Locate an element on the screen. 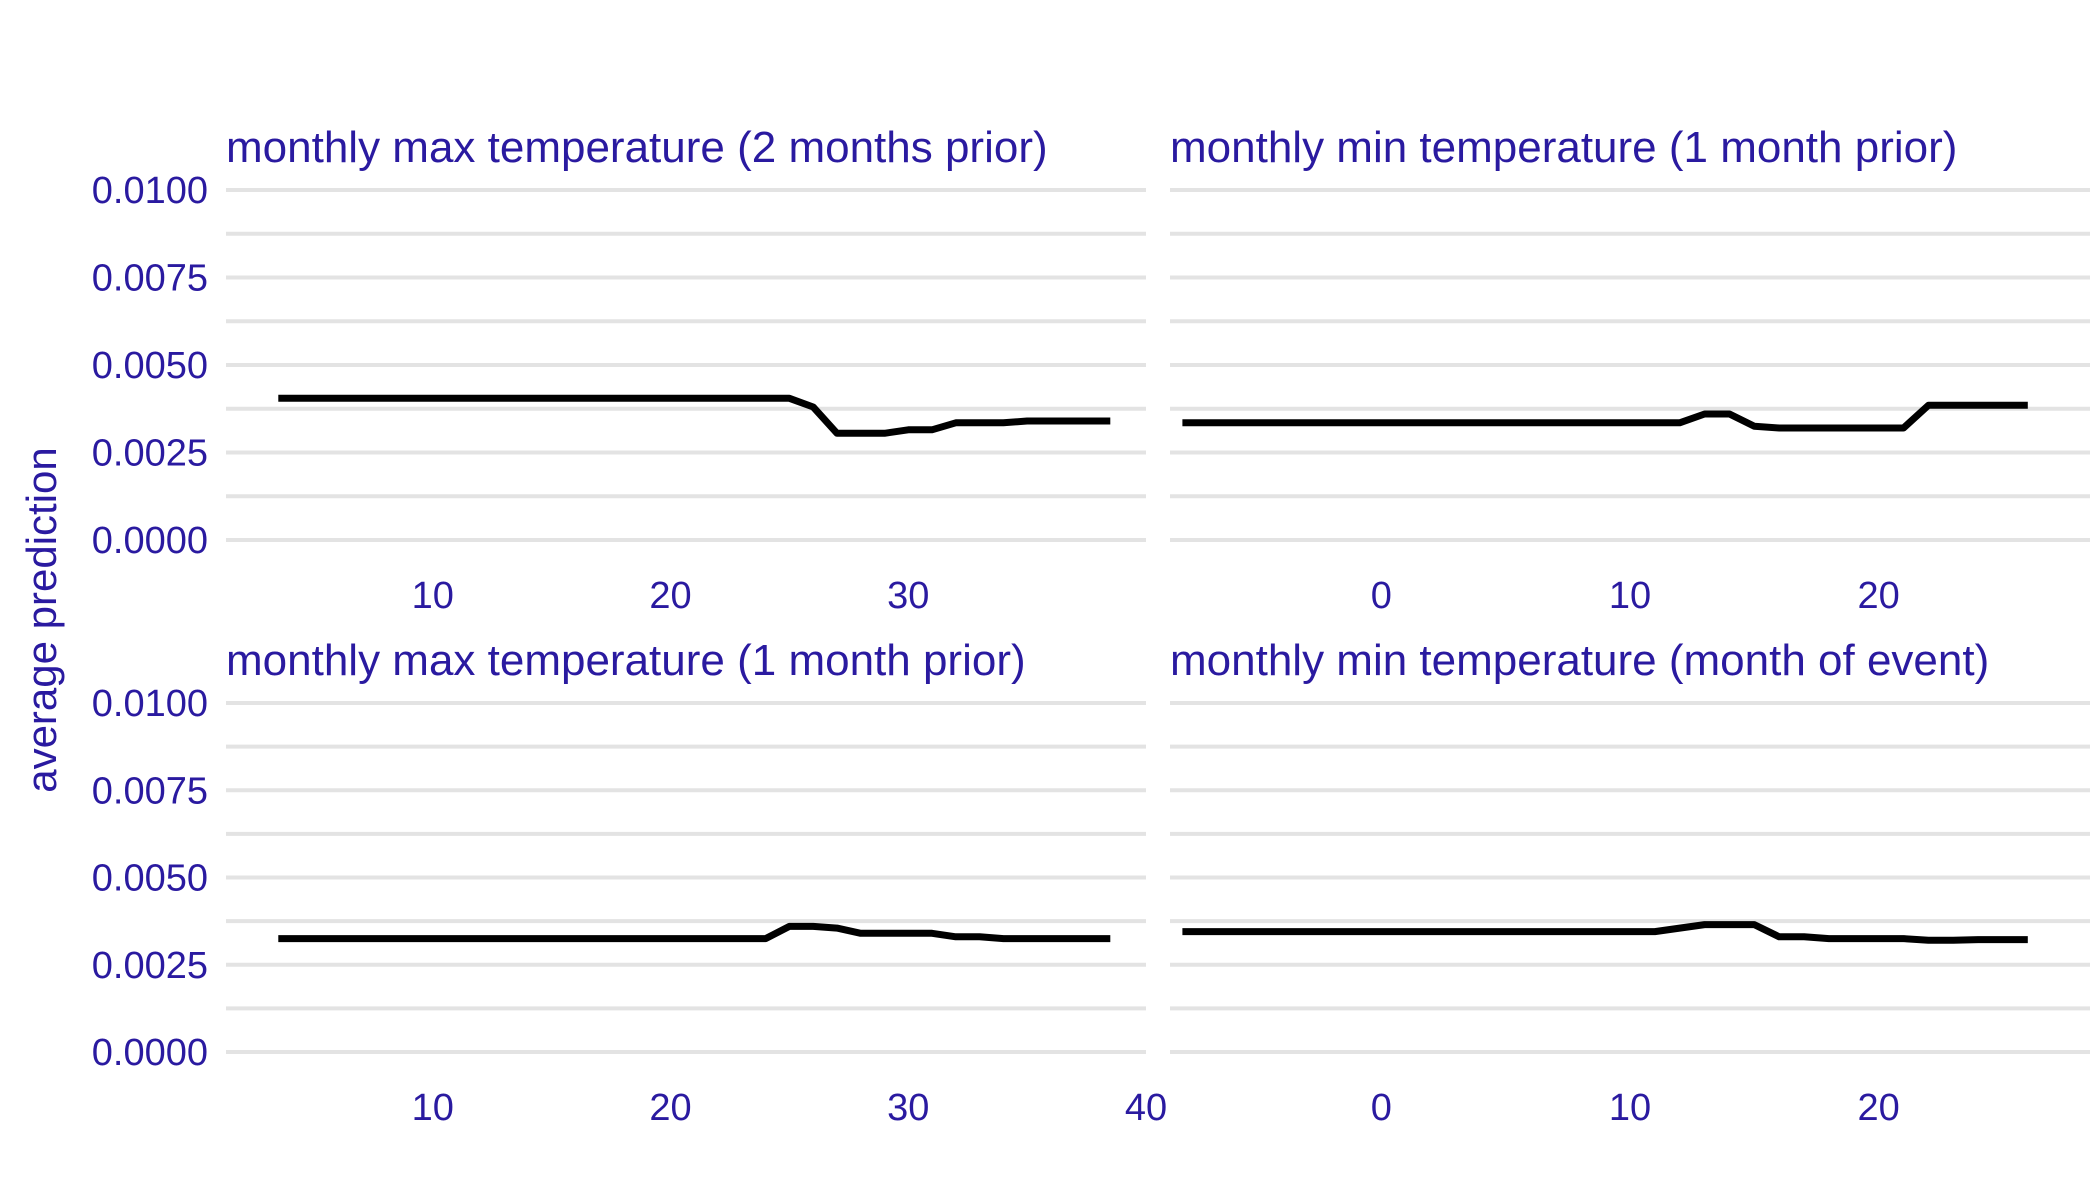 Image resolution: width=2100 pixels, height=1200 pixels. panel-title: monthly max temperature (1 month prior) is located at coordinates (626, 660).